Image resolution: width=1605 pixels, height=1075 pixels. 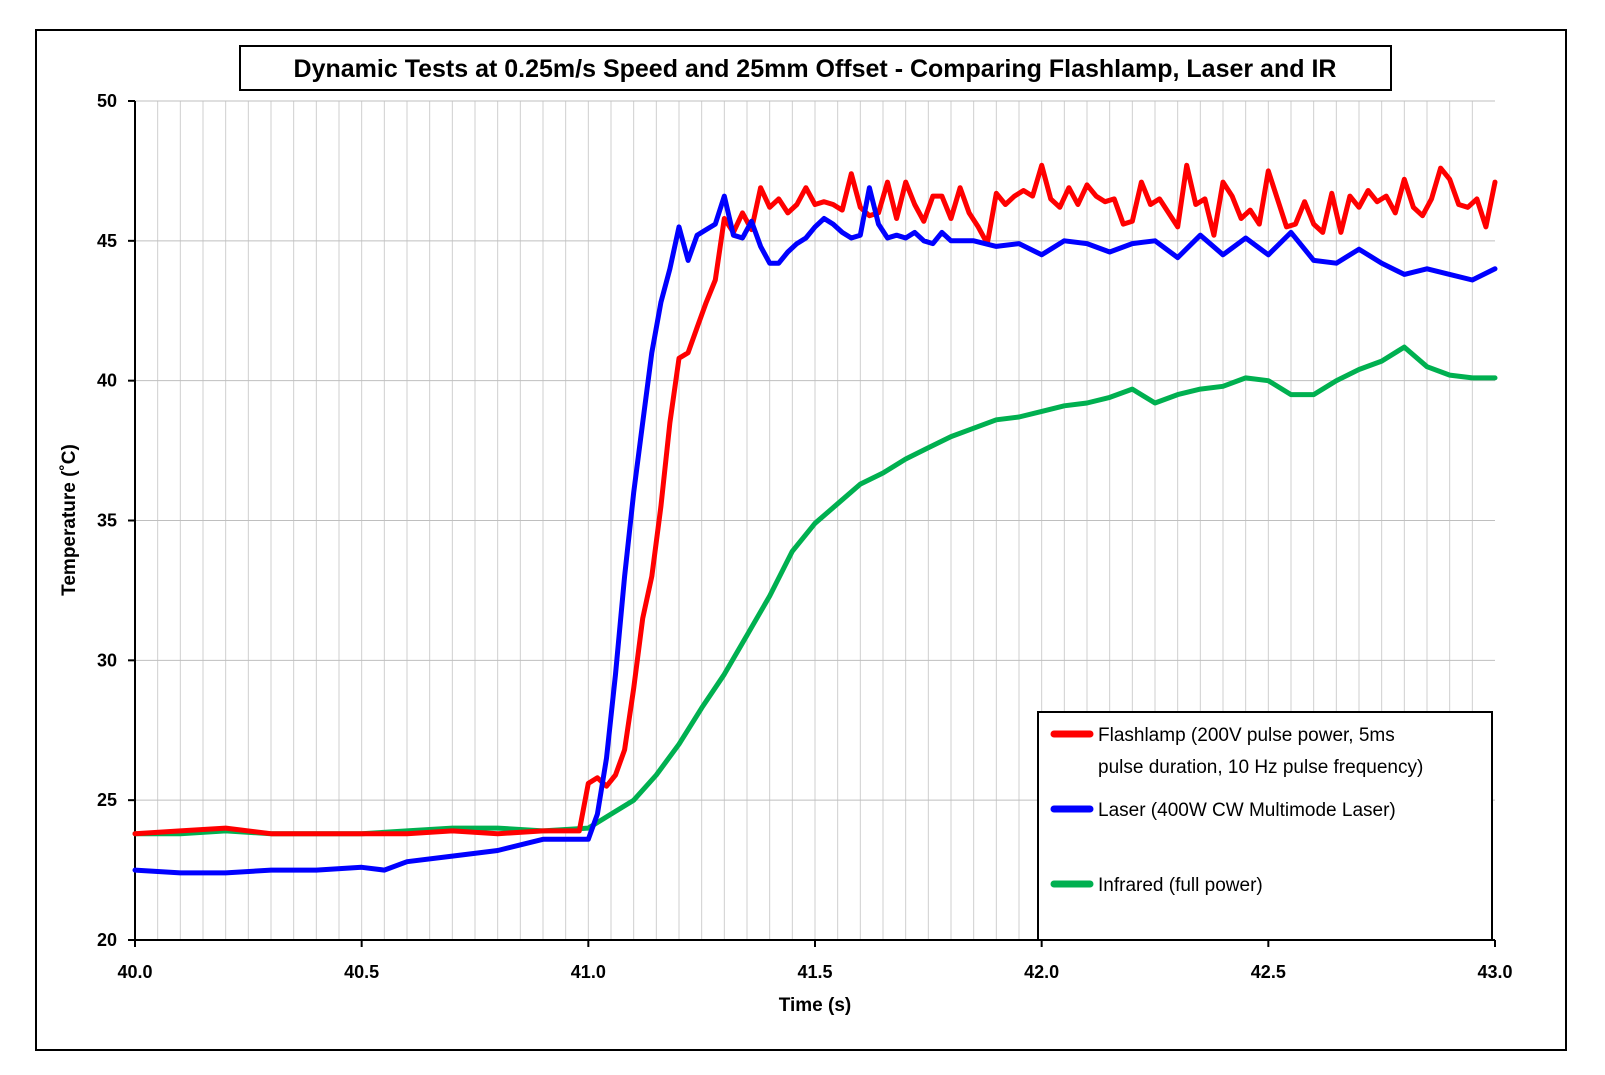 What do you see at coordinates (815, 1005) in the screenshot?
I see `x-axis-title: Time (s)` at bounding box center [815, 1005].